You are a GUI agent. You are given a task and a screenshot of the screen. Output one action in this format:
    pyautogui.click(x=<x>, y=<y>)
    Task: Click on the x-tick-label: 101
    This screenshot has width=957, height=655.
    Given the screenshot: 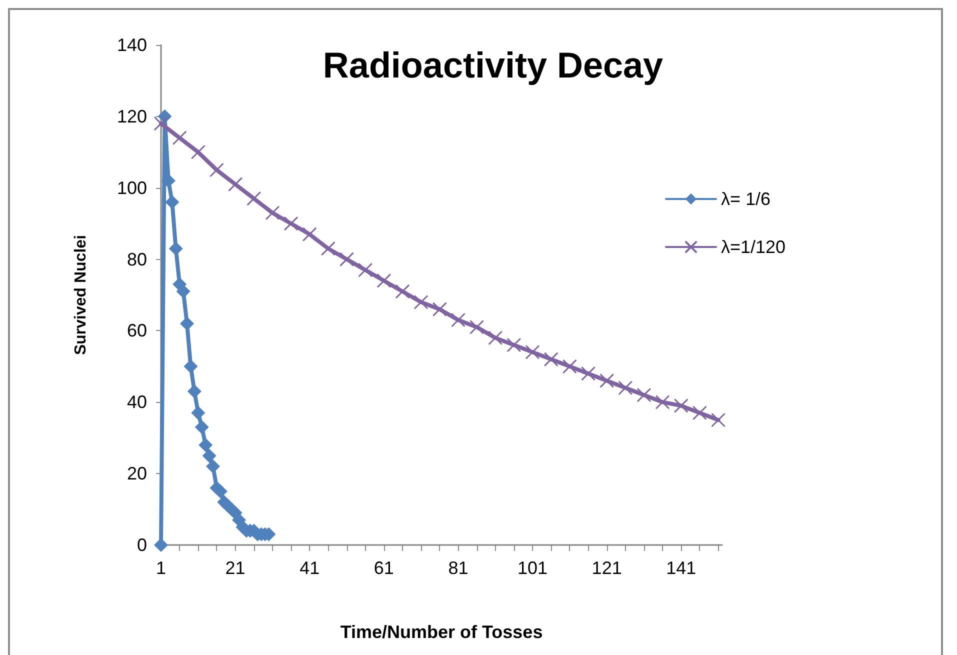 What is the action you would take?
    pyautogui.click(x=533, y=568)
    